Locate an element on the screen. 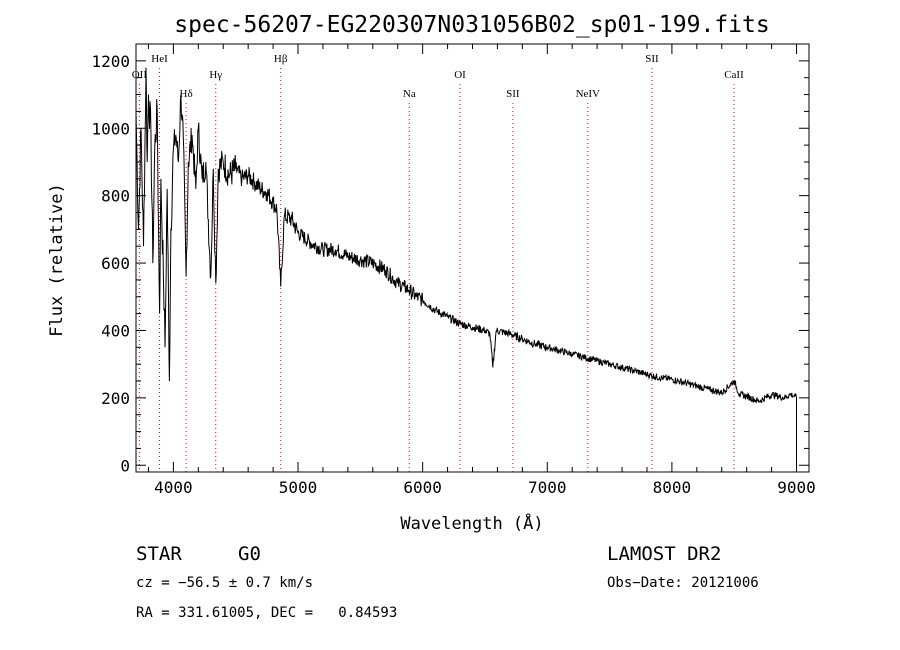 The image size is (900, 650). x-tick-label: 5000 is located at coordinates (298, 487).